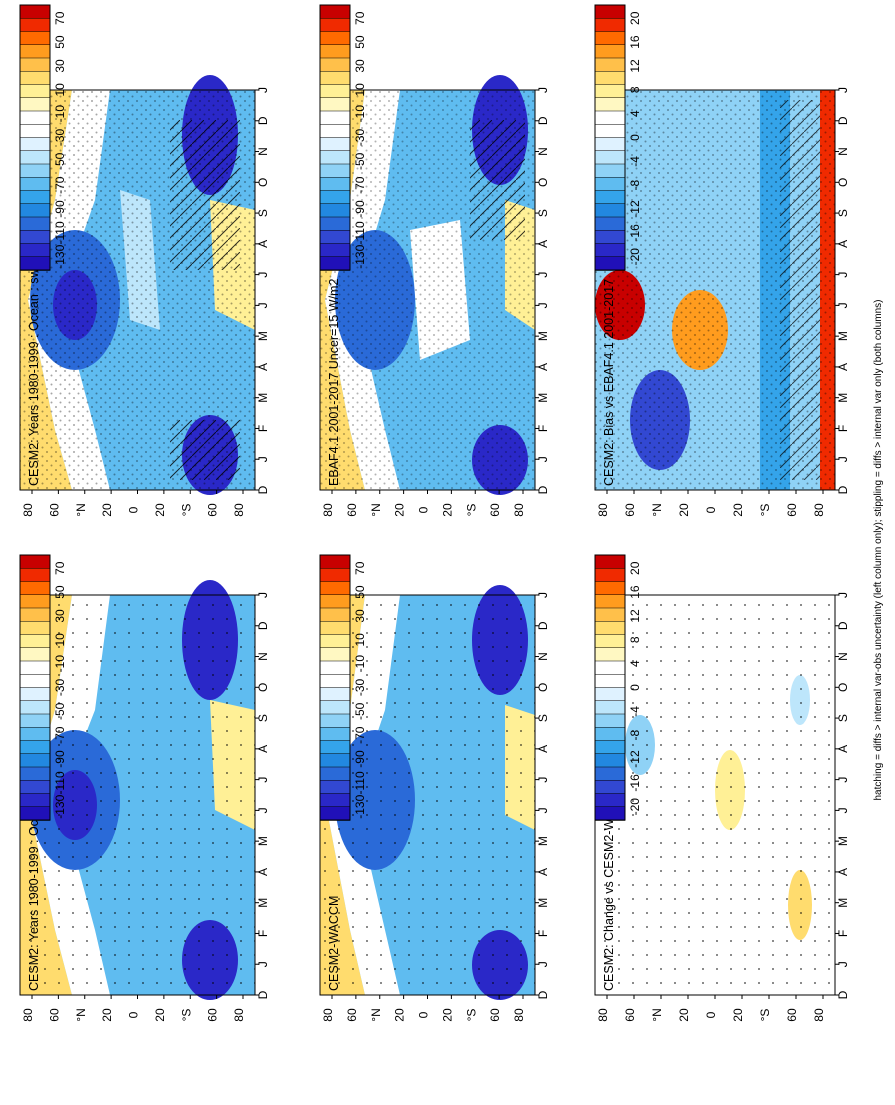  Describe the element at coordinates (60, 688) in the screenshot. I see `colorbar-label: -30` at that location.